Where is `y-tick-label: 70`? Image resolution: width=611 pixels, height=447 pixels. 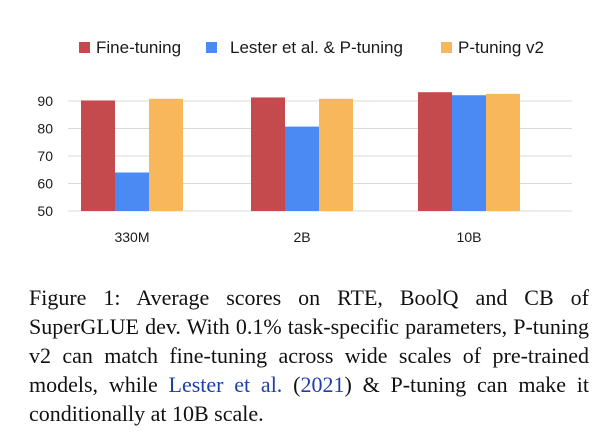 y-tick-label: 70 is located at coordinates (45, 156).